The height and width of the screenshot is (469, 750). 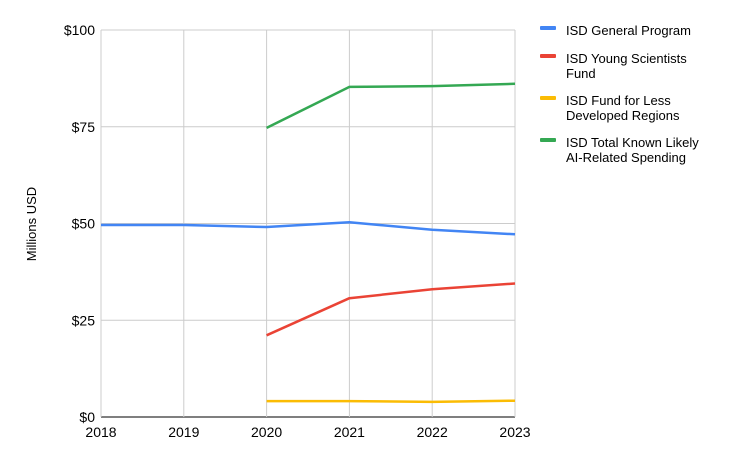 What do you see at coordinates (84, 224) in the screenshot?
I see `y-tick-label: $50` at bounding box center [84, 224].